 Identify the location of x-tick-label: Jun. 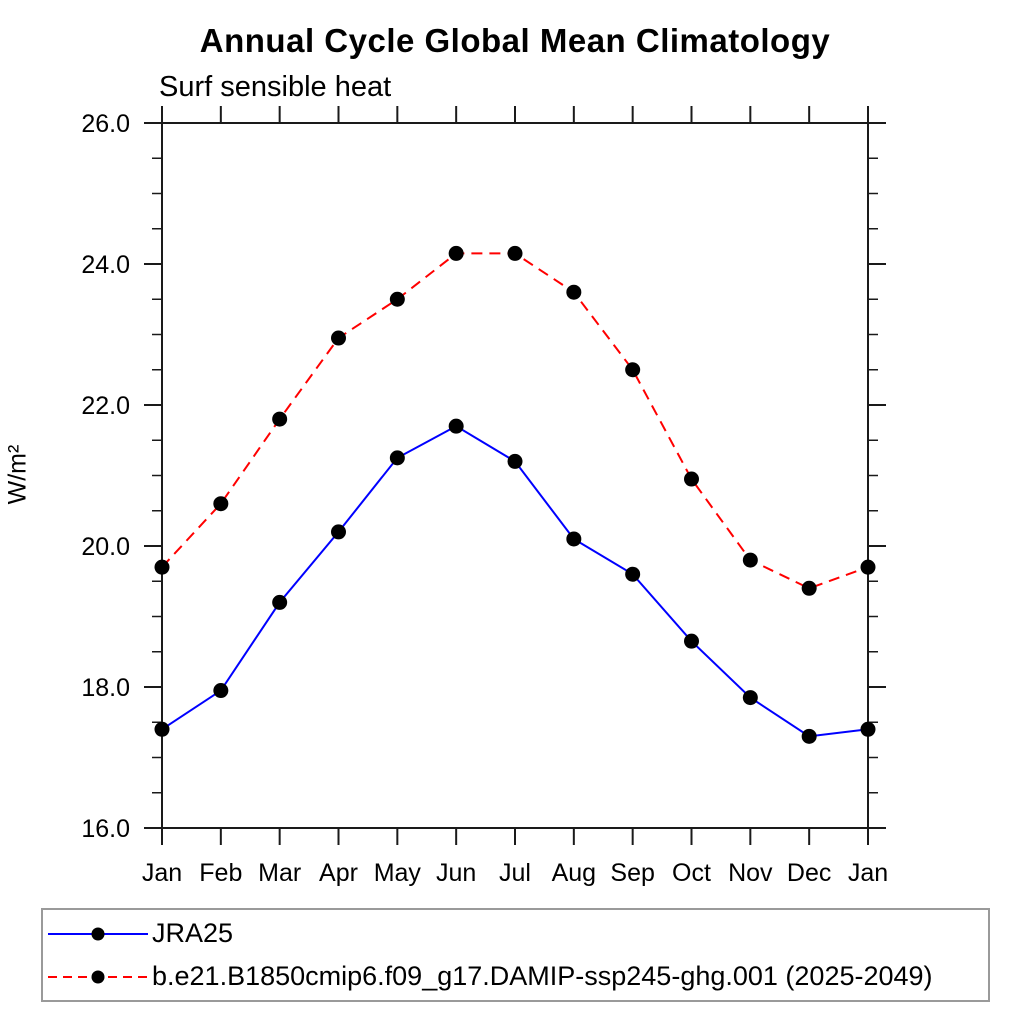
(456, 873).